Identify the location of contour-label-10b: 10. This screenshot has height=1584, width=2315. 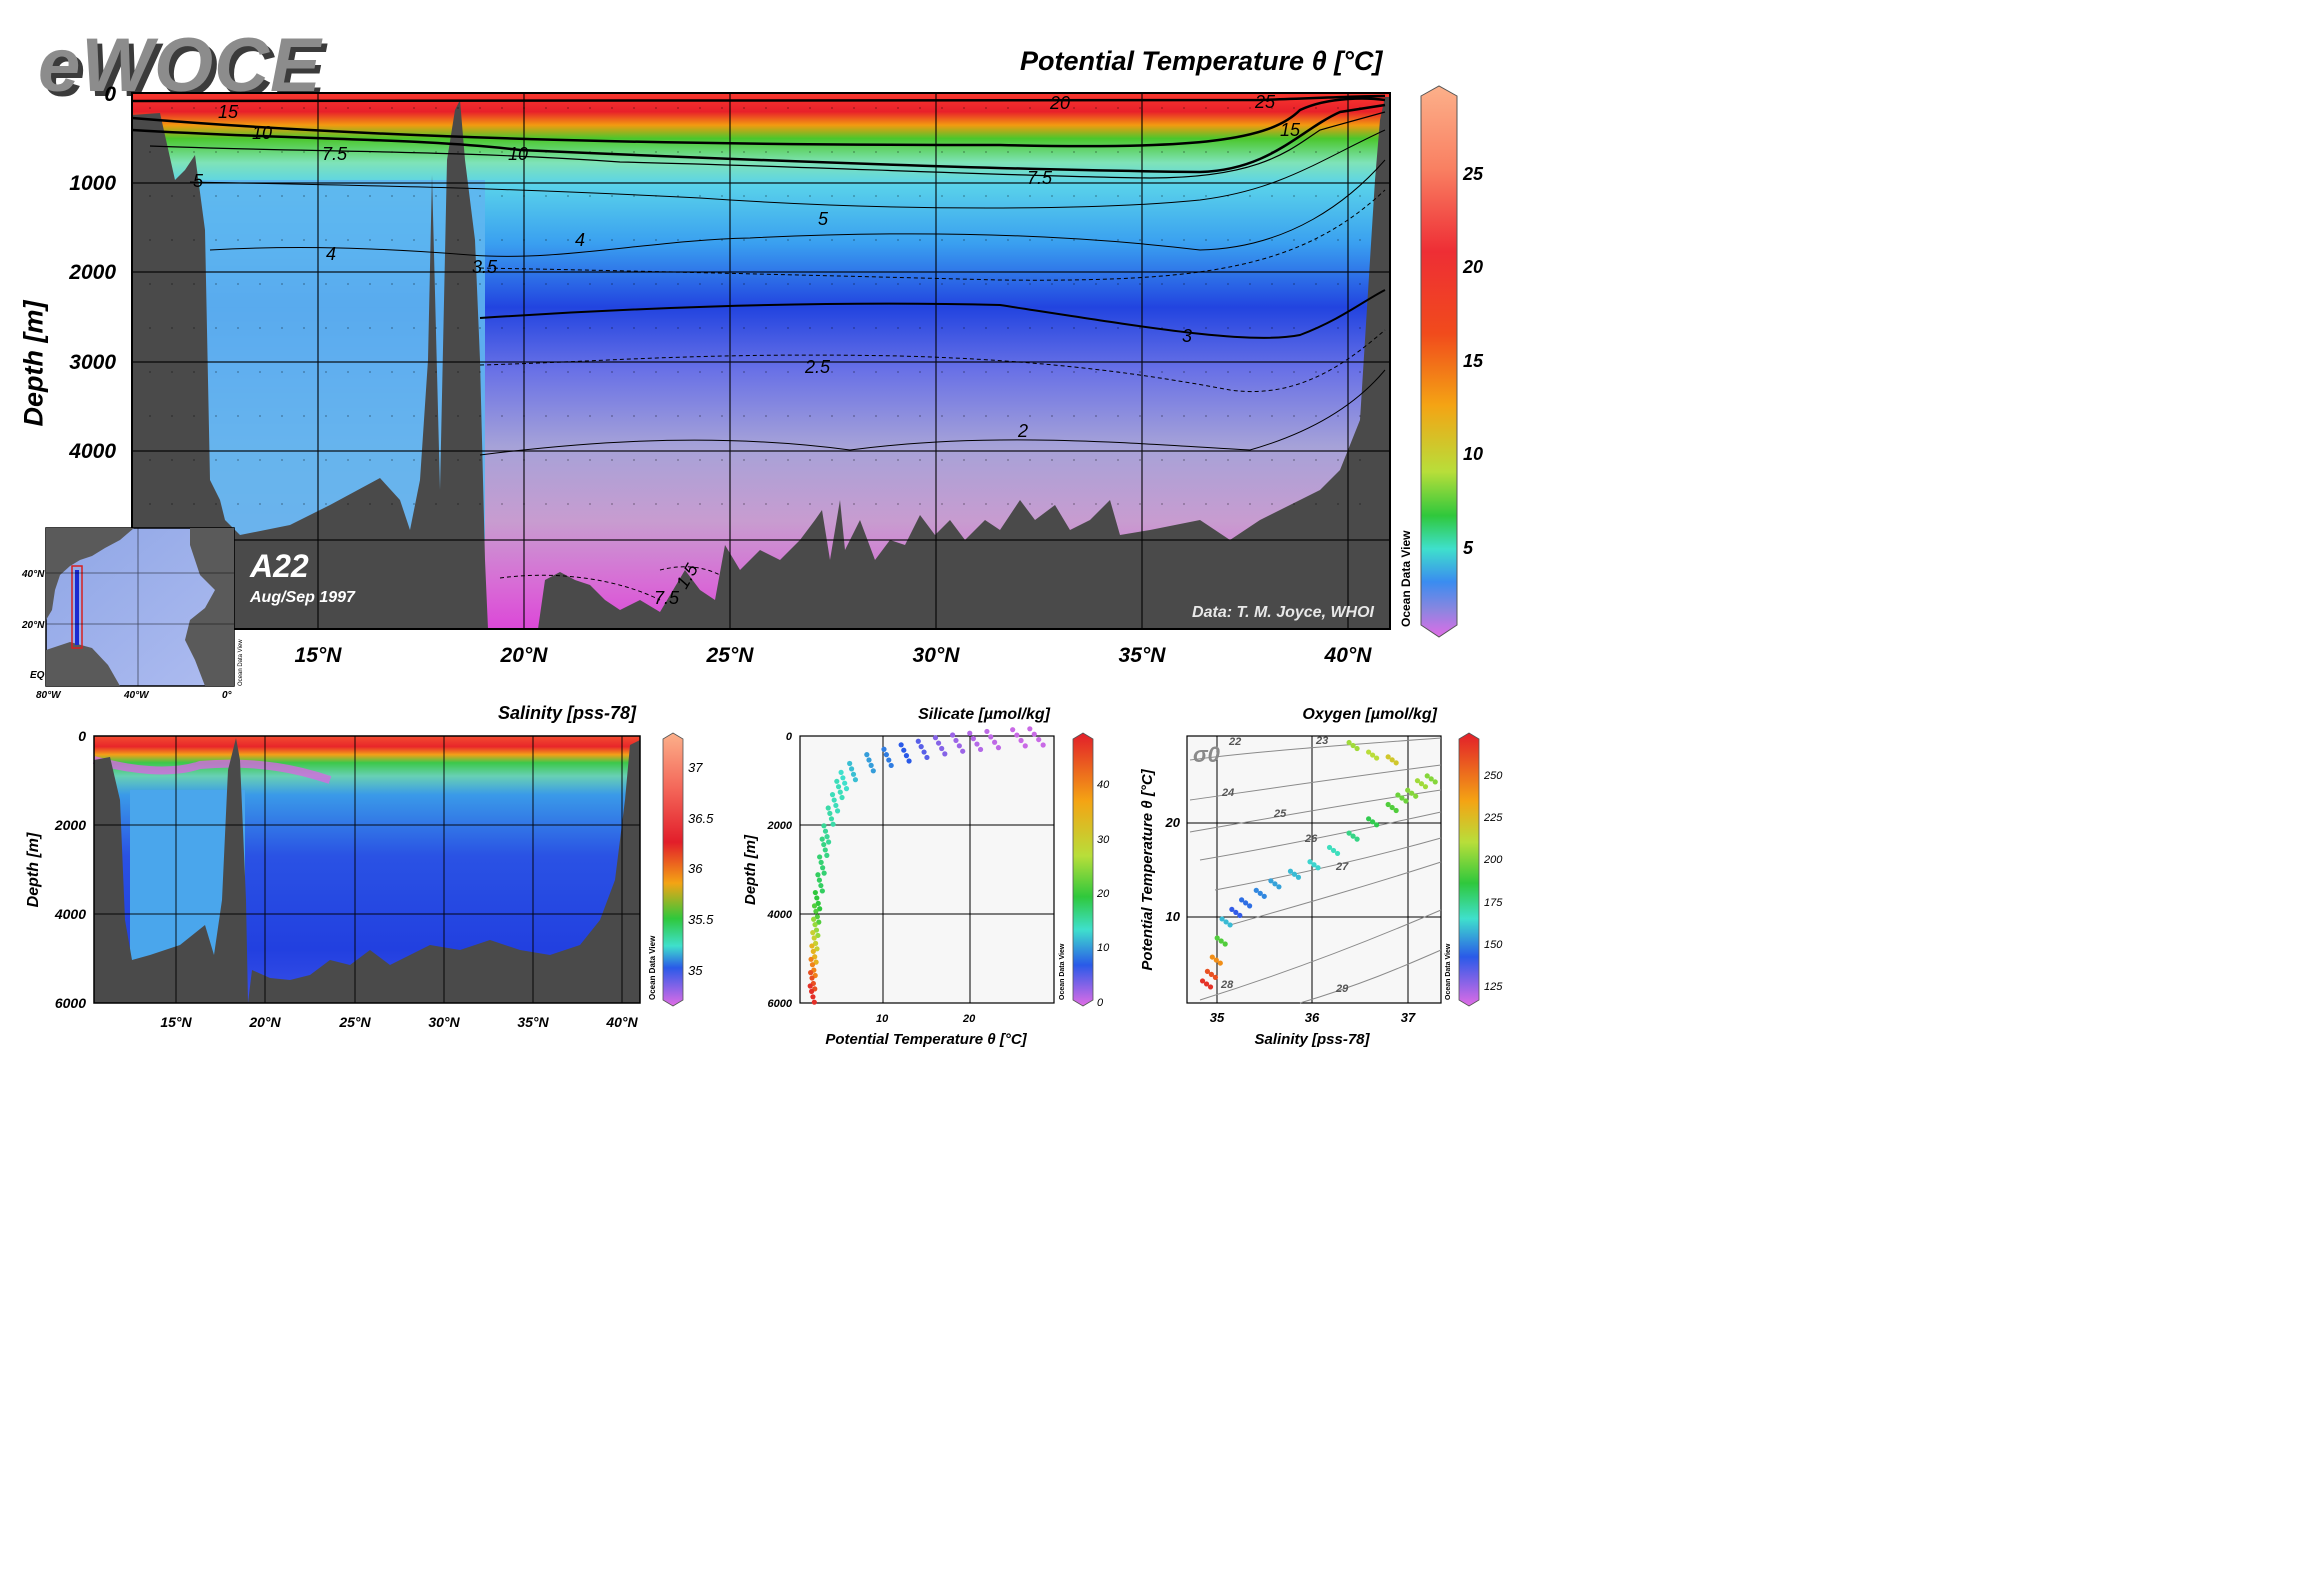
(518, 154).